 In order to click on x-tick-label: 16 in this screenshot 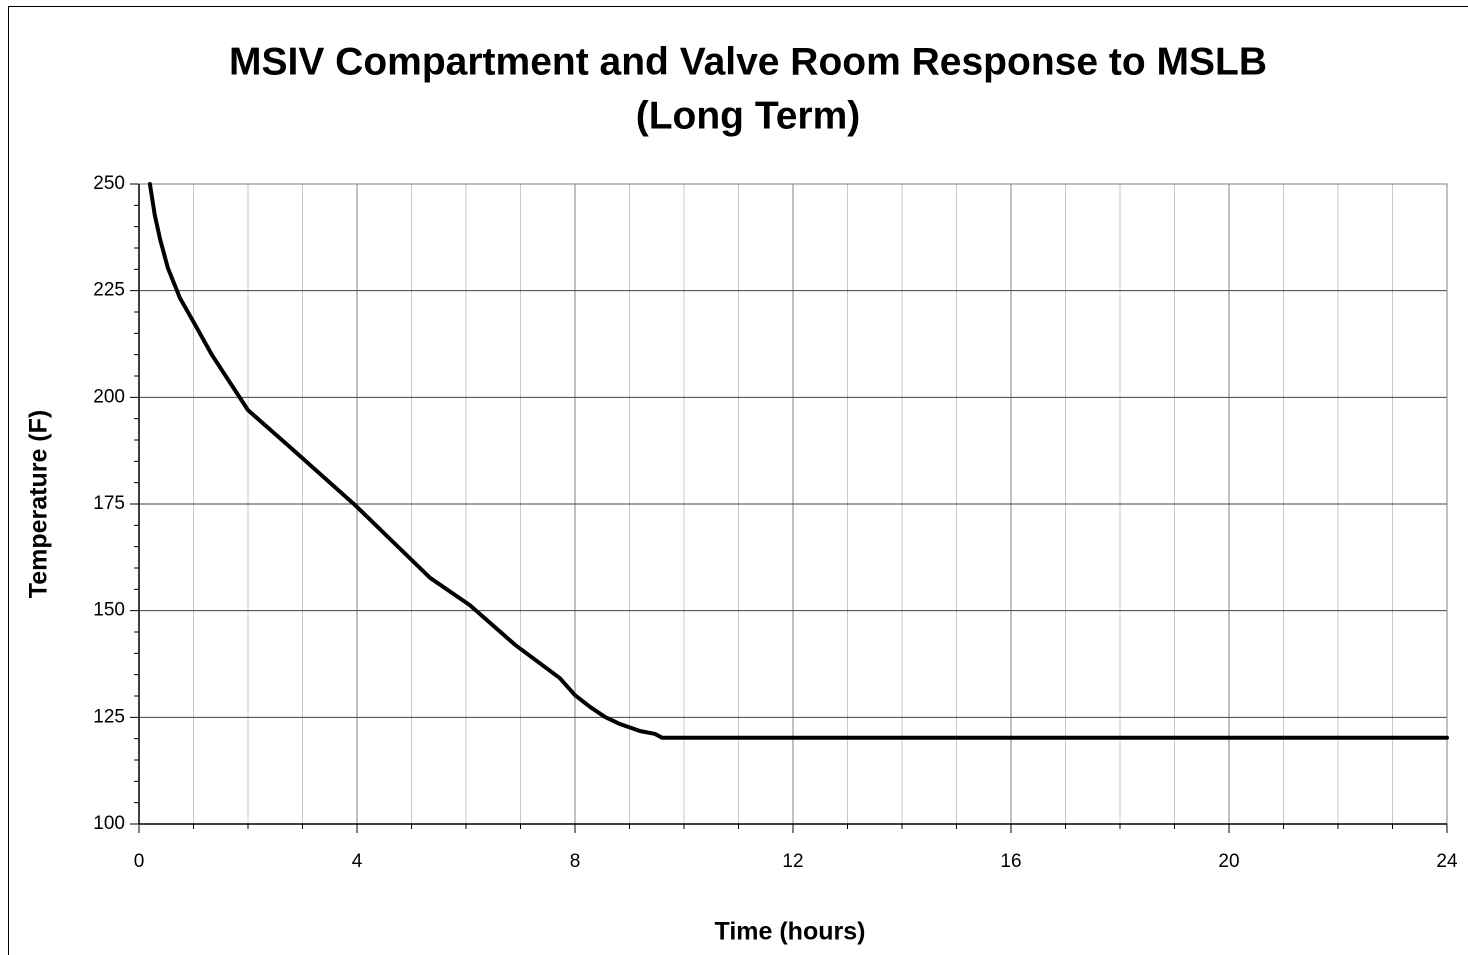, I will do `click(1010, 861)`.